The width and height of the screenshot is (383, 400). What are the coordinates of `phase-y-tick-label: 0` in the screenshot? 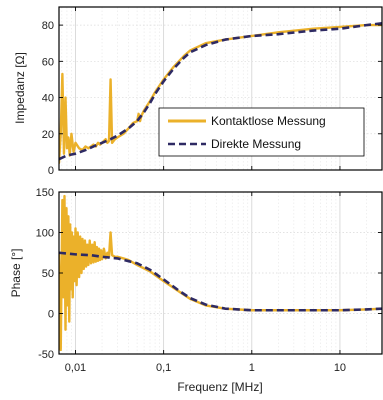 It's located at (51, 315).